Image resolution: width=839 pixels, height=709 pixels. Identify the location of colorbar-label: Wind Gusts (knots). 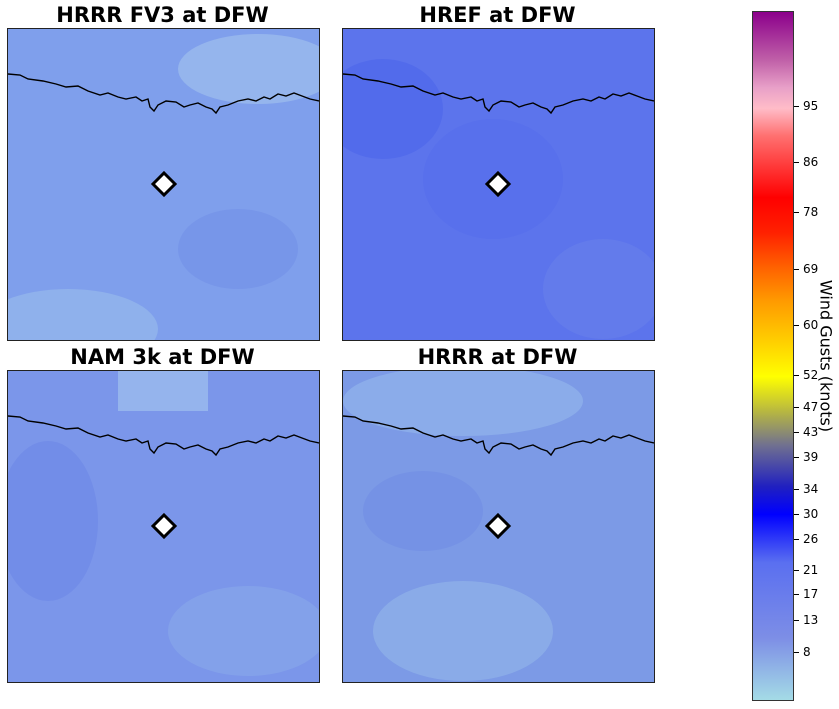
(826, 356).